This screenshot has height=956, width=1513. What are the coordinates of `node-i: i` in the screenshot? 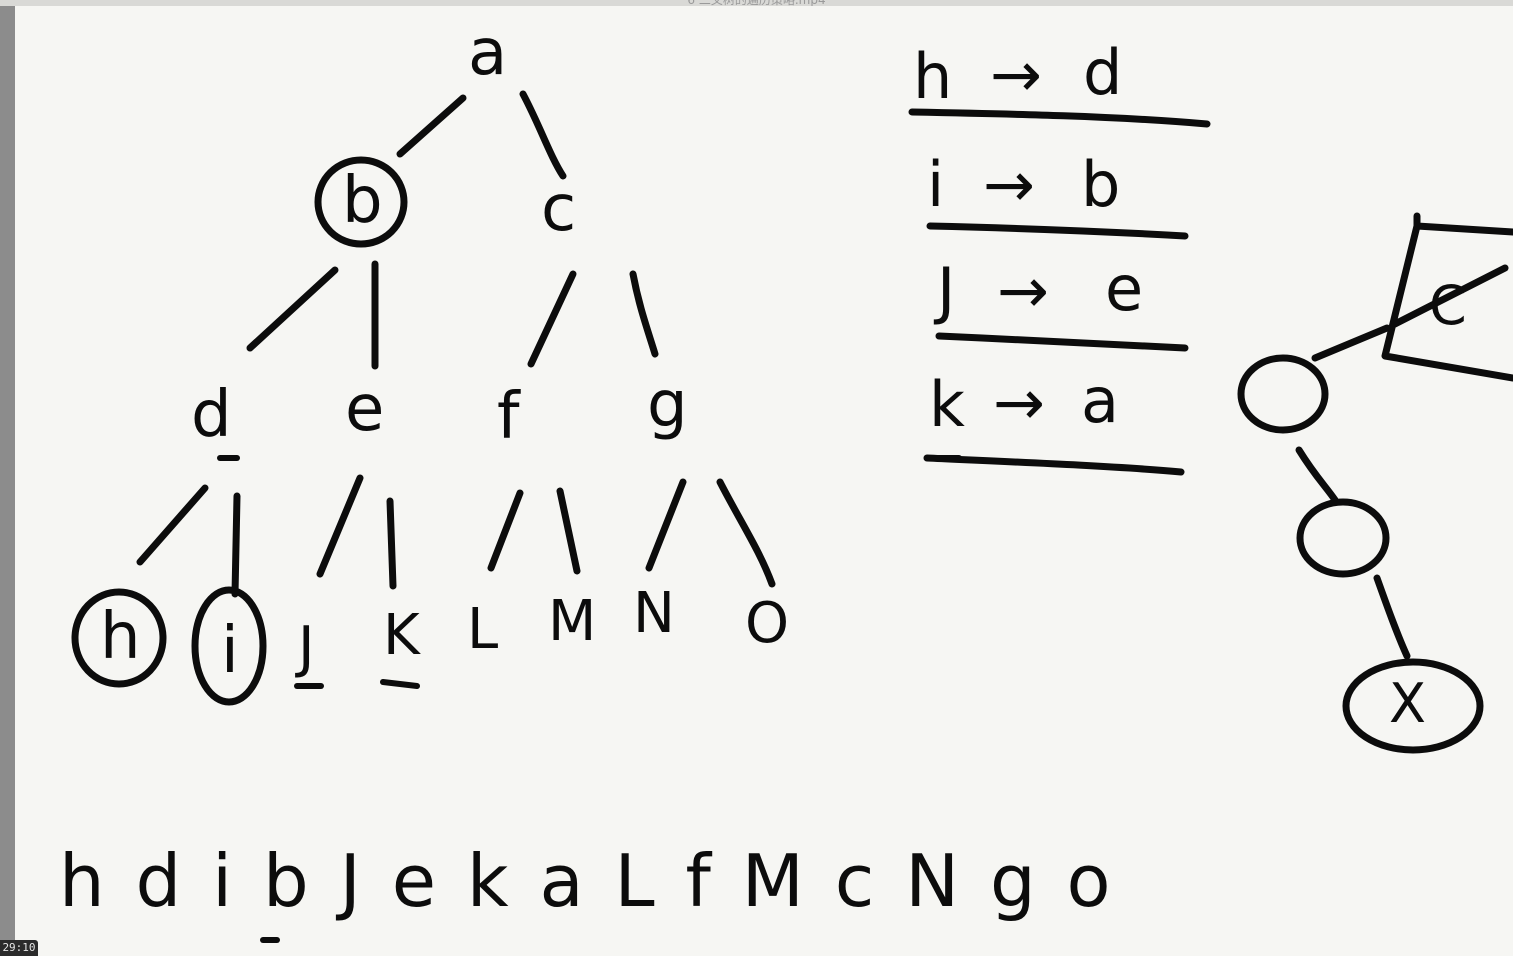 It's located at (230, 651).